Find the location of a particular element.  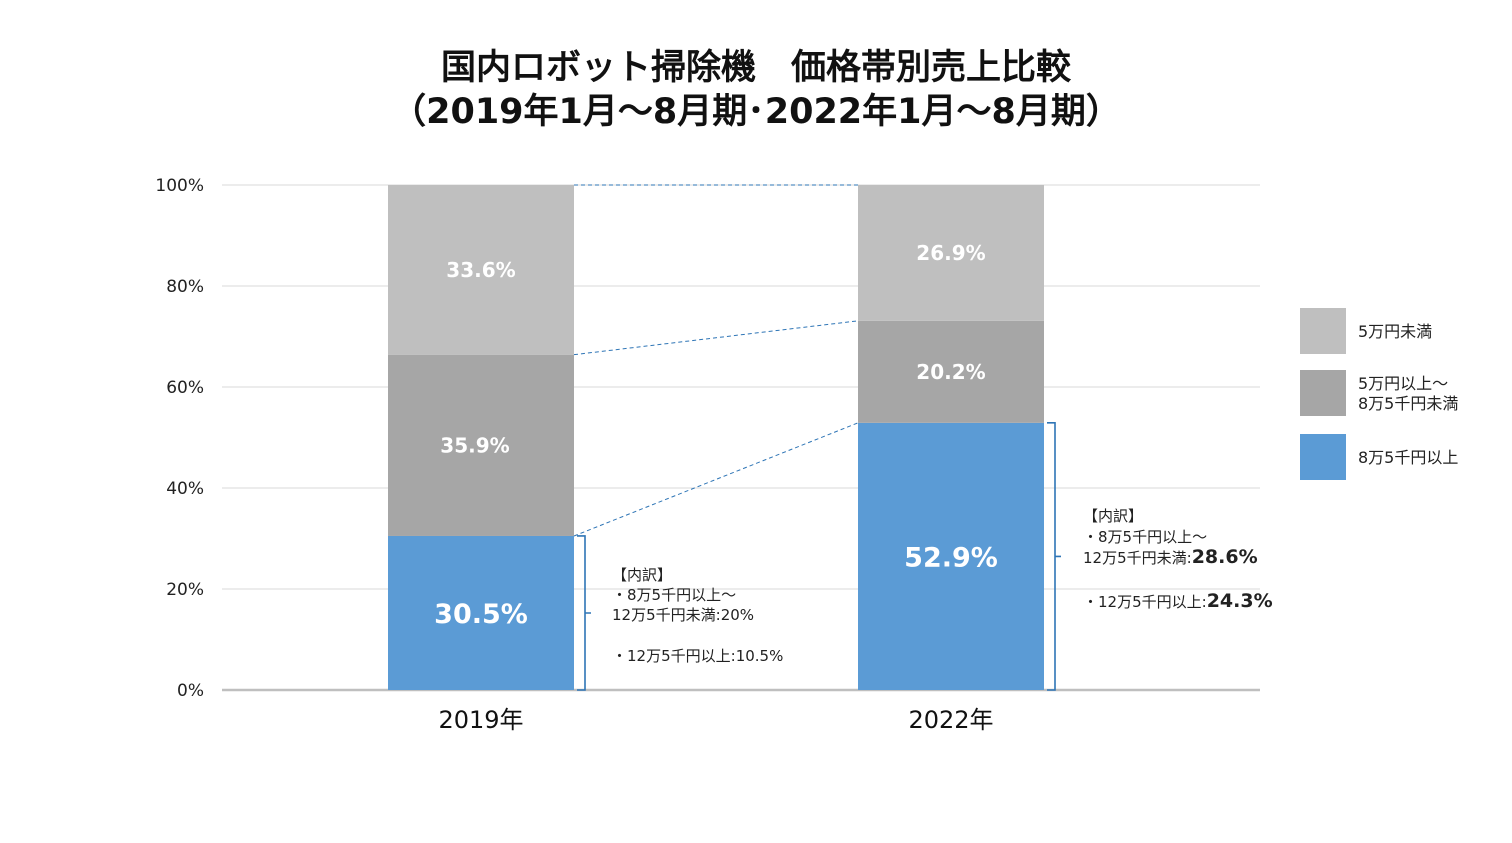

data-label: 30.5% is located at coordinates (481, 614).